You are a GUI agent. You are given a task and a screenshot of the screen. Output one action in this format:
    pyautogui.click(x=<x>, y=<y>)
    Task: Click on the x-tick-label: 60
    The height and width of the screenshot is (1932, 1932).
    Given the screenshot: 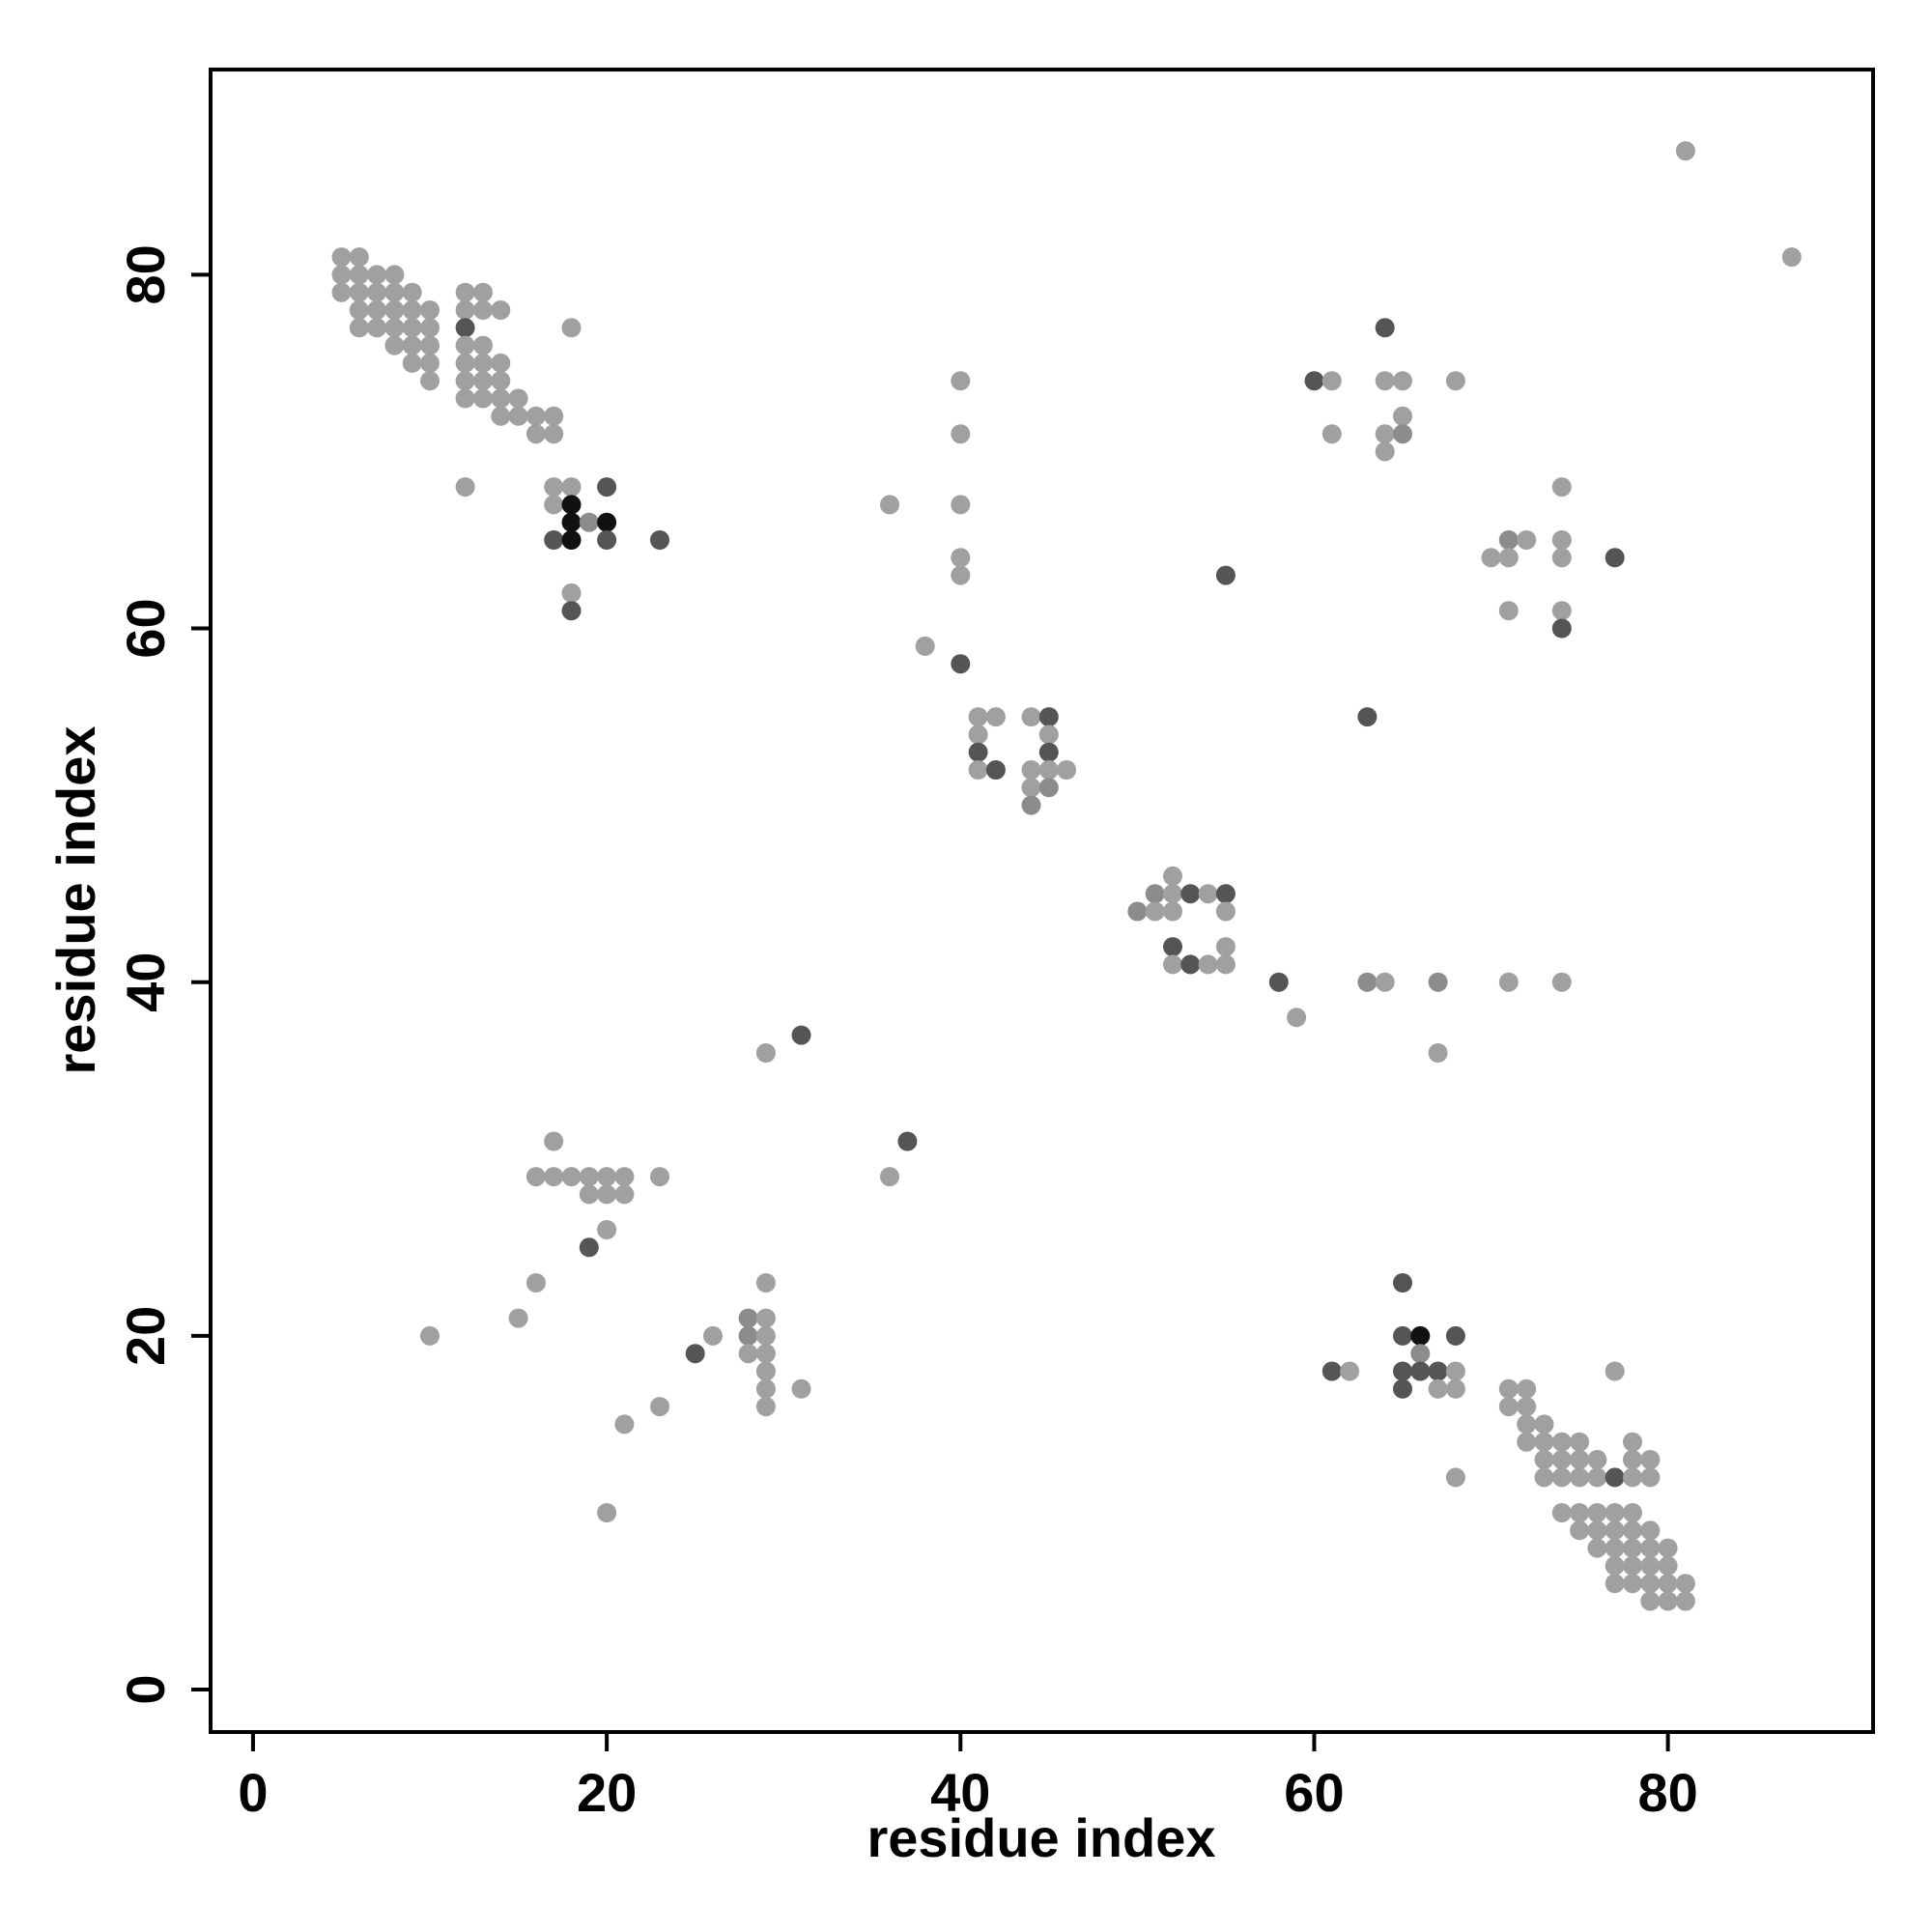 What is the action you would take?
    pyautogui.click(x=1314, y=1792)
    